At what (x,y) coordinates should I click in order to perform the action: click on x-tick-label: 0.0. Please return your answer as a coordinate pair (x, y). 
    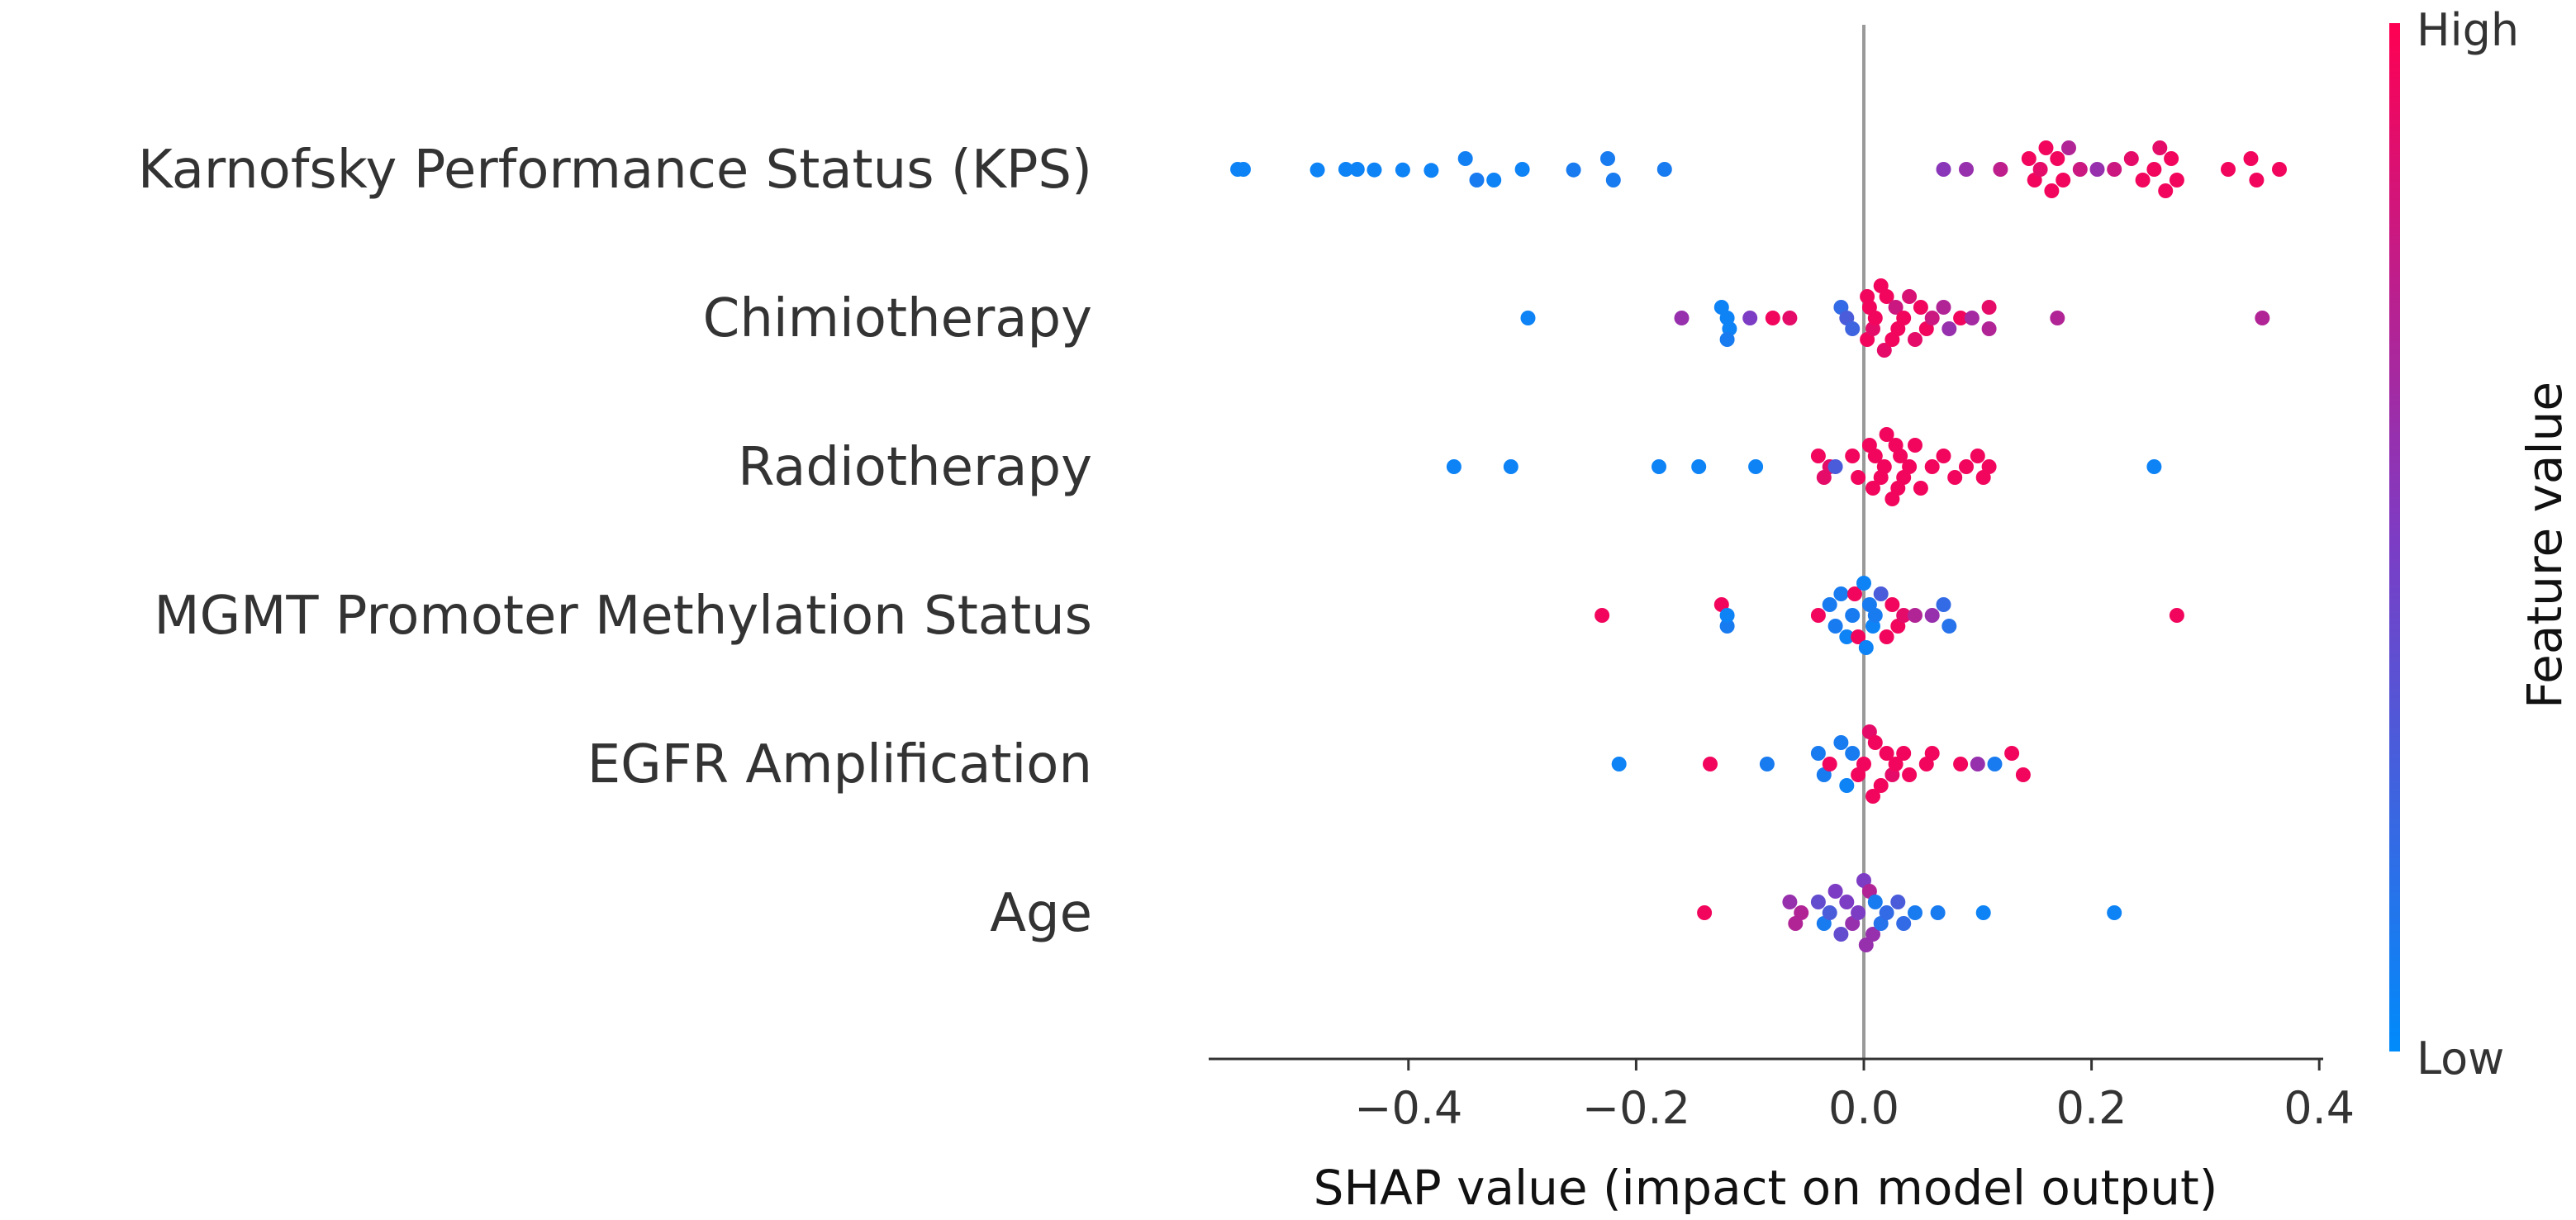
    Looking at the image, I should click on (1863, 1108).